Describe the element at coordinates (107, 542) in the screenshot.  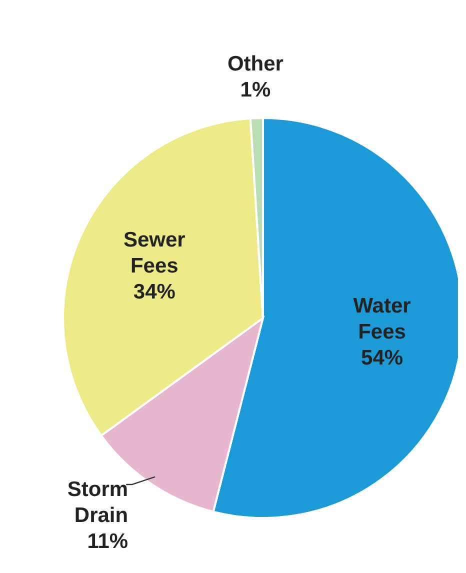
I see `data-label: 11%` at that location.